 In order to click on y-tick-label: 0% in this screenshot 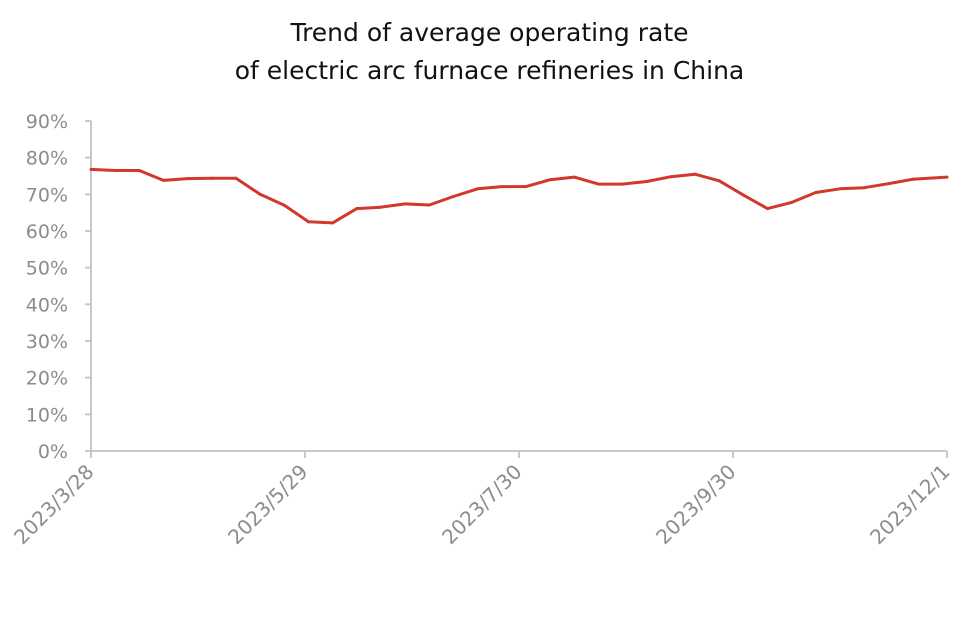, I will do `click(53, 452)`.